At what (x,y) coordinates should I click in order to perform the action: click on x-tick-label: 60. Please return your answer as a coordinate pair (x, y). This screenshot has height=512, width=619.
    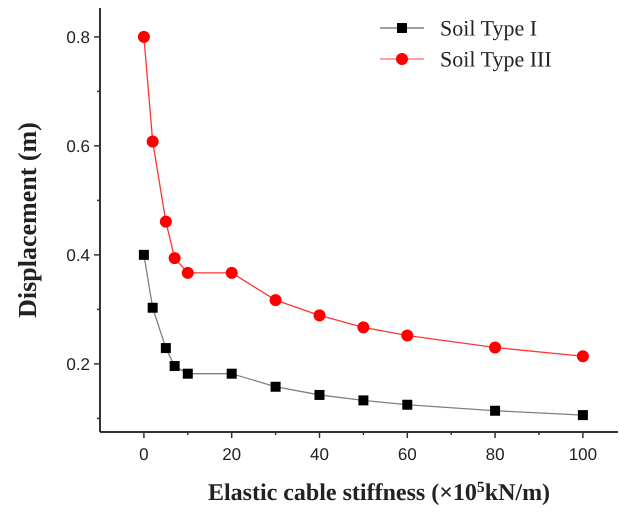
    Looking at the image, I should click on (407, 454).